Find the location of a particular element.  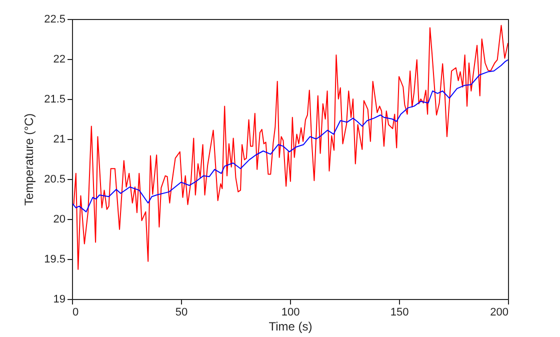

y-tick-label: 21.5 is located at coordinates (55, 100).